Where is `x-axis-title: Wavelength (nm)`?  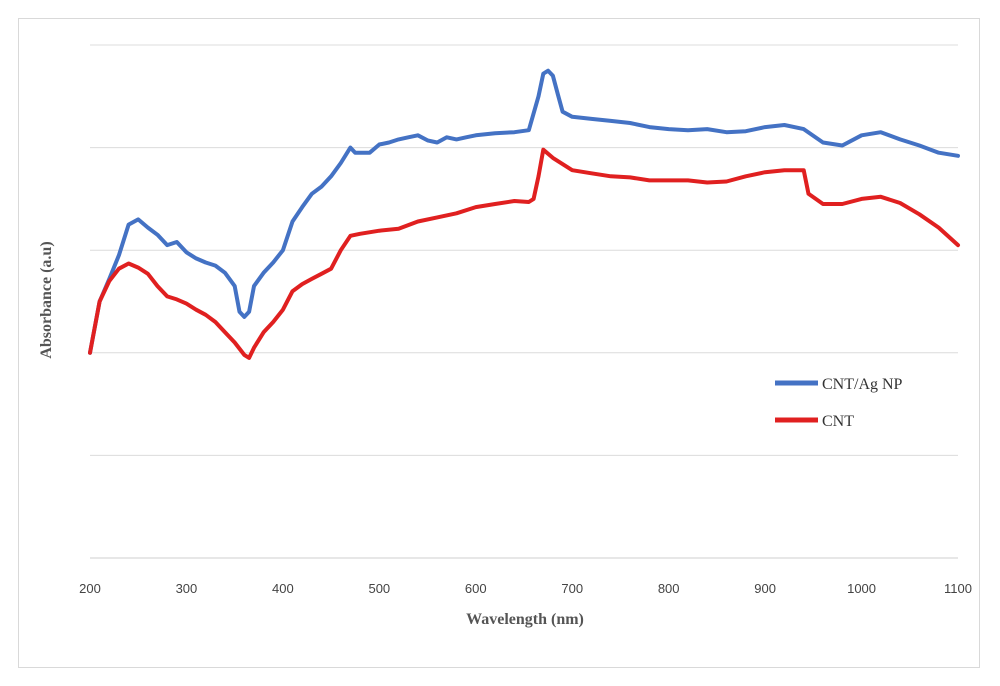
x-axis-title: Wavelength (nm) is located at coordinates (525, 619).